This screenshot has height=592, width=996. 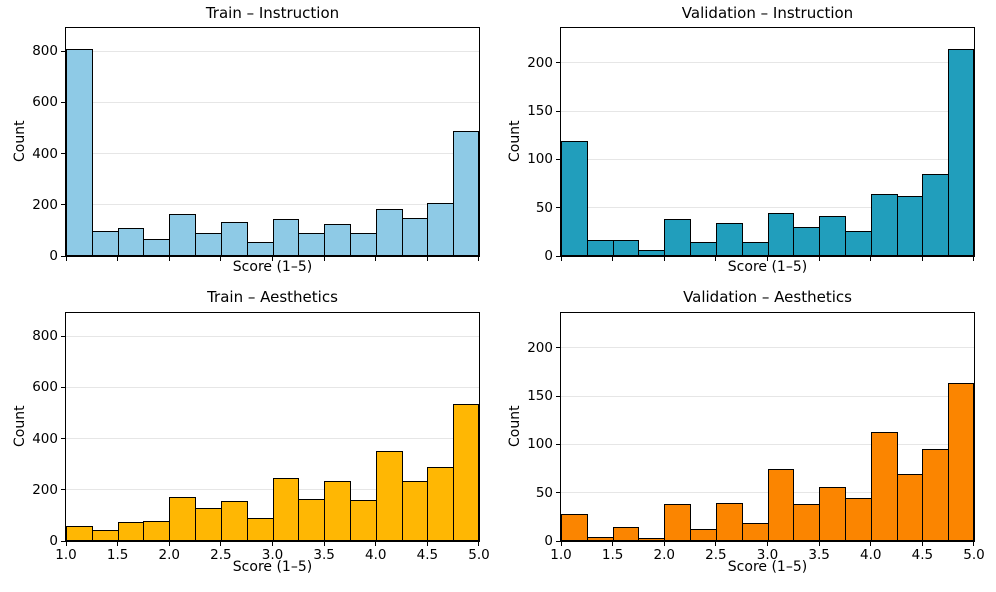 What do you see at coordinates (45, 489) in the screenshot?
I see `y-tick-label: 200` at bounding box center [45, 489].